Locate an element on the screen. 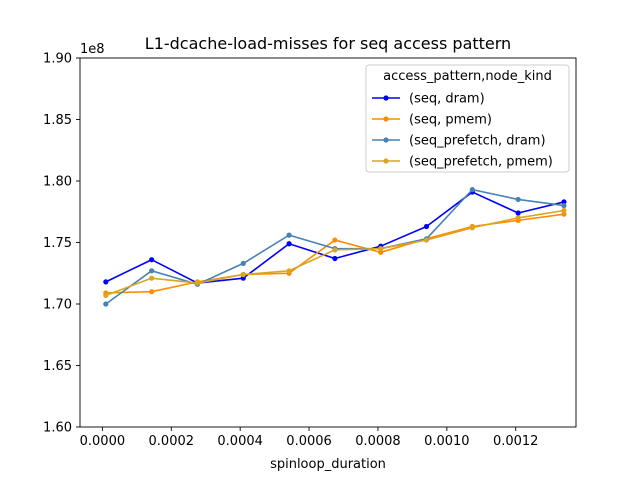 Image resolution: width=640 pixels, height=480 pixels. legend-item: (seq, pmem) is located at coordinates (432, 120).